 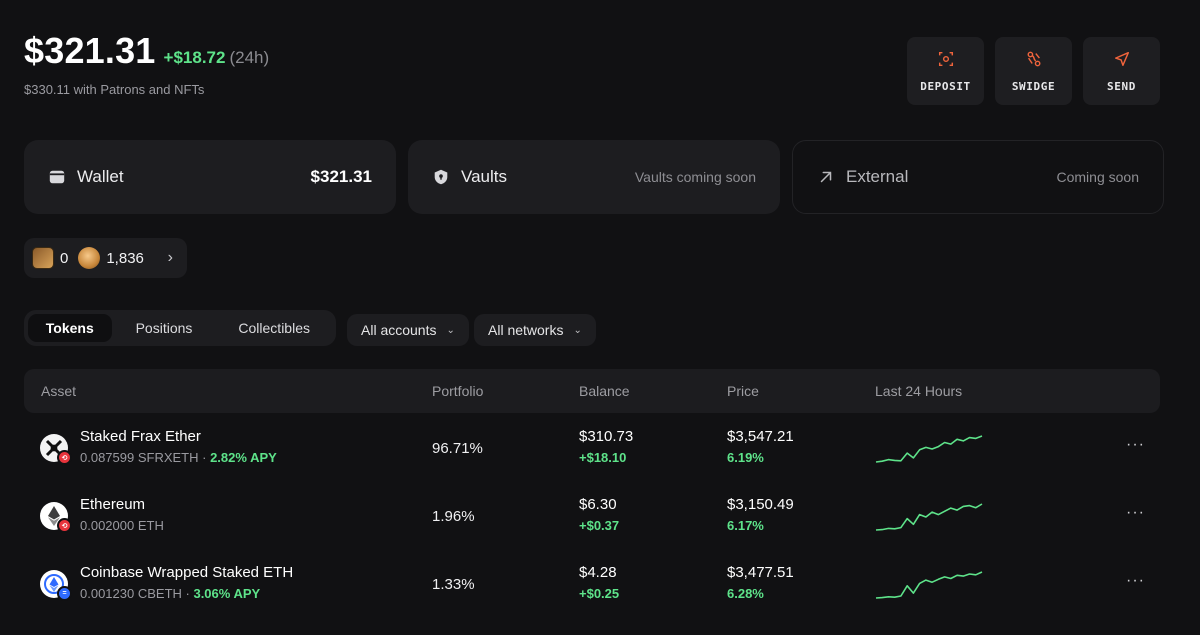 I want to click on points-count: 1,836, so click(x=125, y=258).